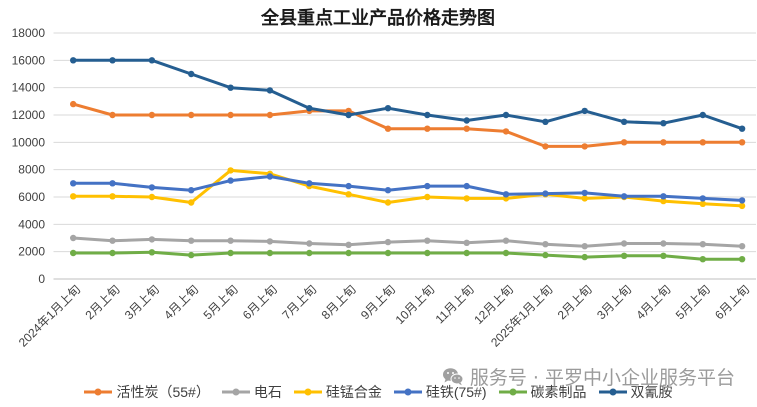 This screenshot has width=757, height=407. What do you see at coordinates (221, 302) in the screenshot?
I see `x-tick-label: 5月上旬` at bounding box center [221, 302].